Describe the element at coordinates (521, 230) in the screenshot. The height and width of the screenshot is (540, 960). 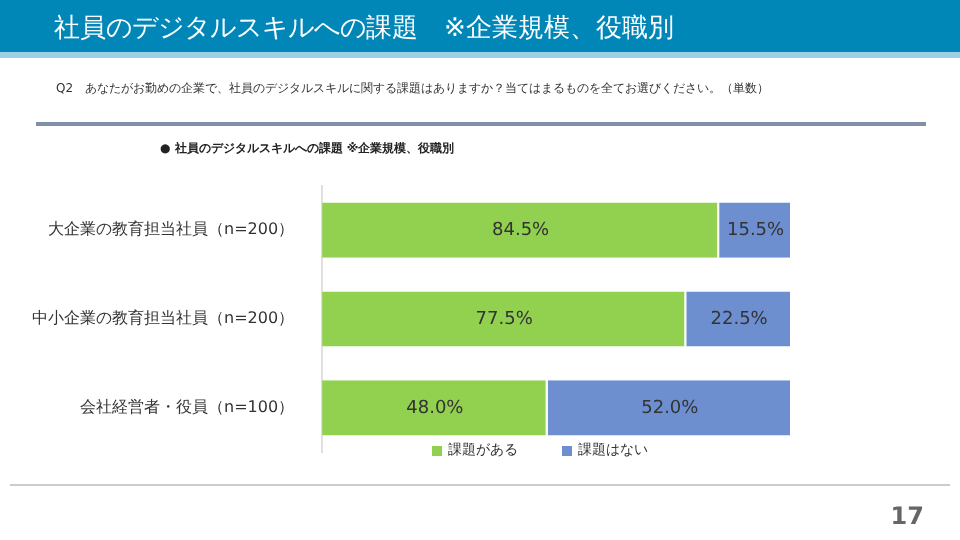
I see `data-label: 84.5%` at that location.